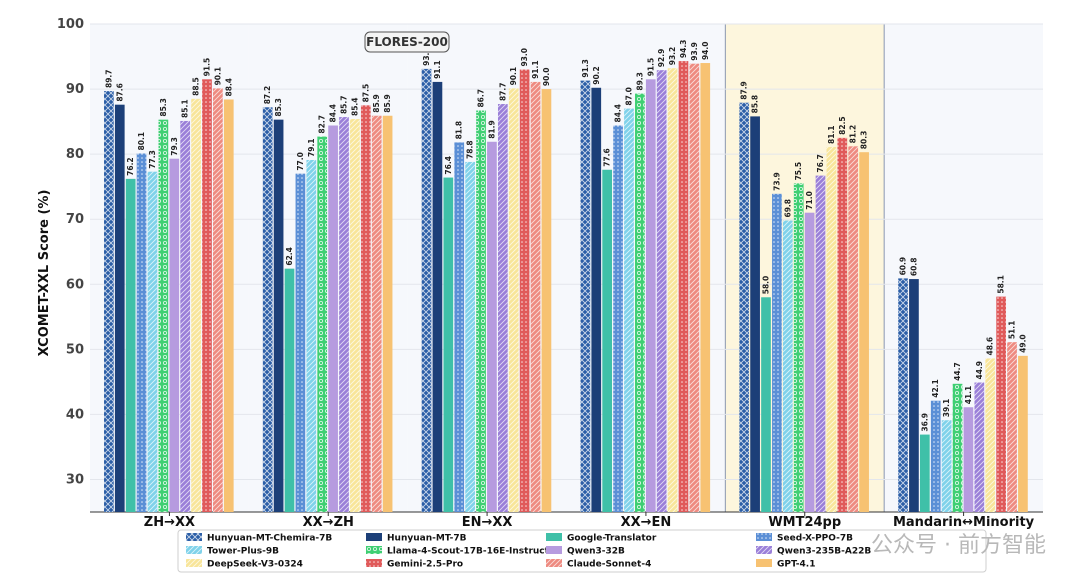 The height and width of the screenshot is (586, 1080). I want to click on legend-label: GPT-4.1, so click(796, 565).